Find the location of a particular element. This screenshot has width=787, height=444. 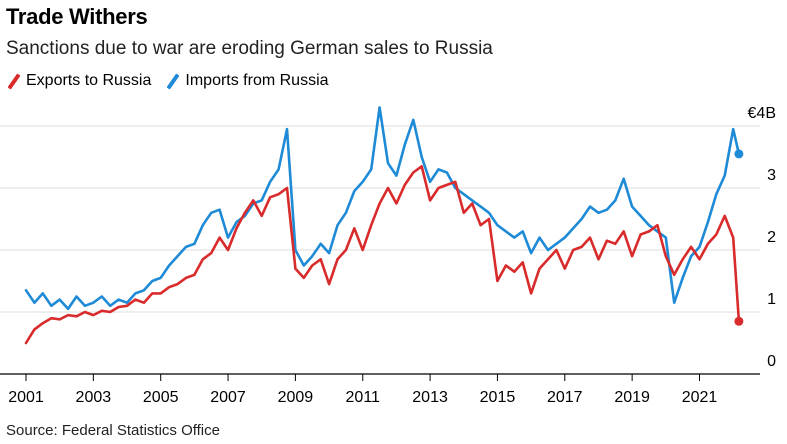

x-tick-label: 2011 is located at coordinates (363, 397).